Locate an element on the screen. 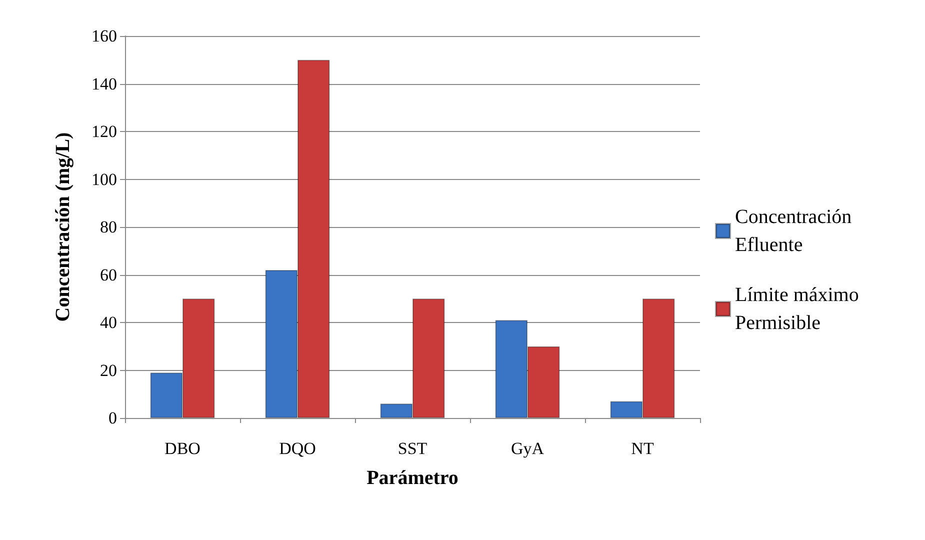 Image resolution: width=925 pixels, height=540 pixels. x-tick-label: DBO is located at coordinates (182, 448).